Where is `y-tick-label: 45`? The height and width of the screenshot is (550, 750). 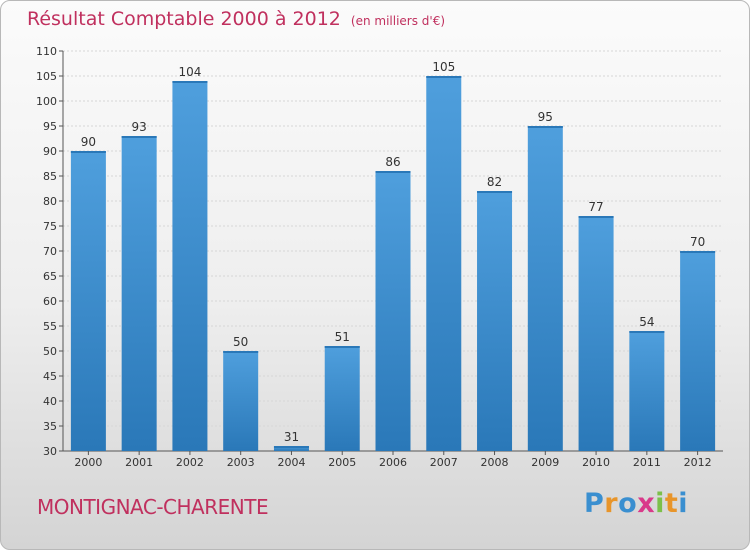 y-tick-label: 45 is located at coordinates (50, 376).